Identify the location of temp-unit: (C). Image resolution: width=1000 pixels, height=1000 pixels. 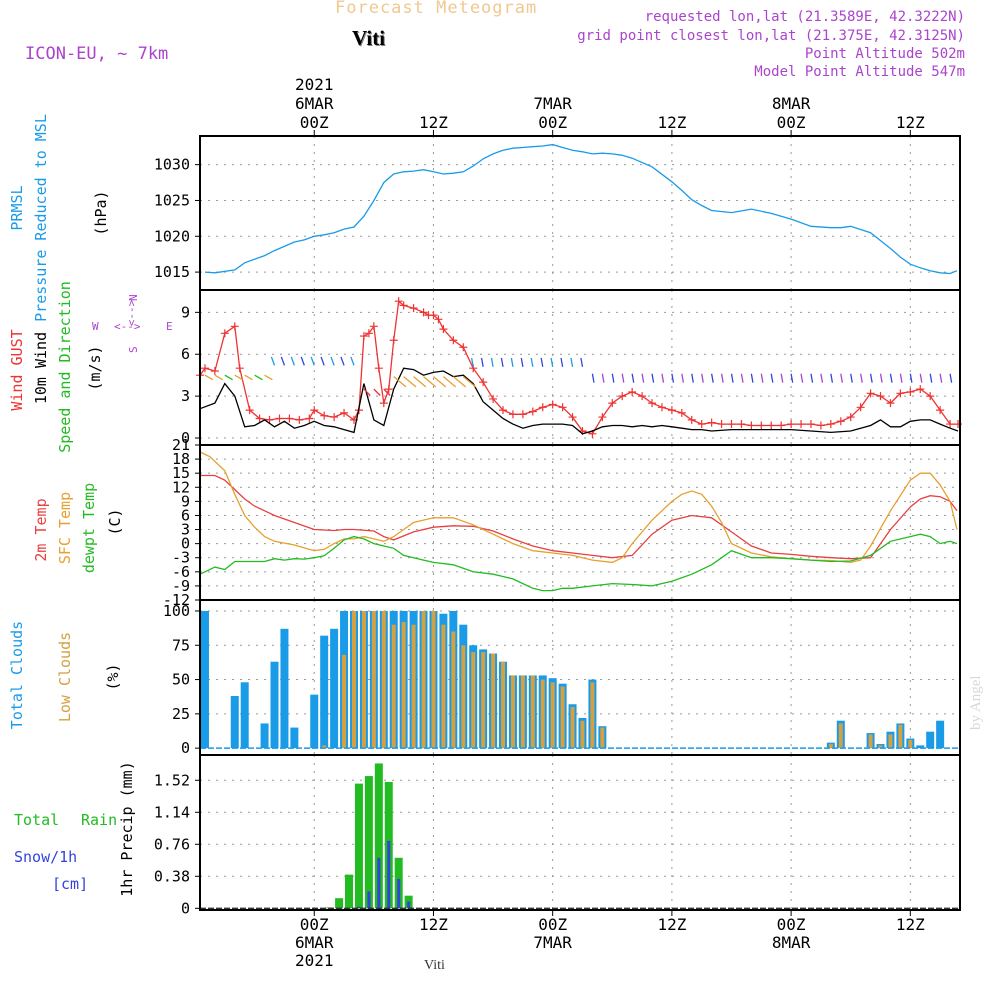
(115, 521).